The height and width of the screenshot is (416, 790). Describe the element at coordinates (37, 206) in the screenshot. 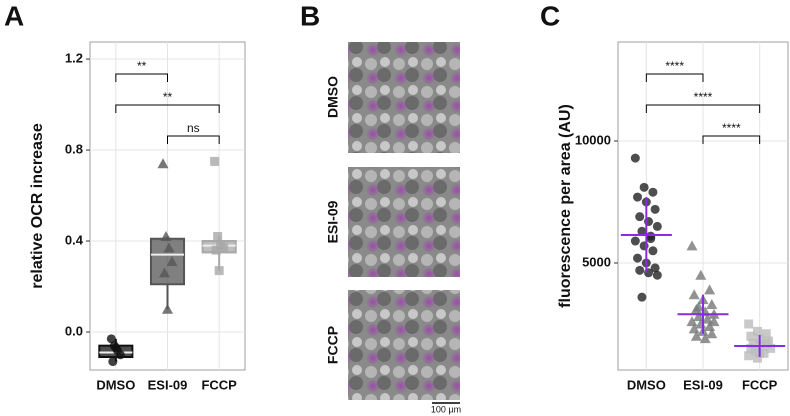

I see `y-axis-label: relative OCR increase` at that location.